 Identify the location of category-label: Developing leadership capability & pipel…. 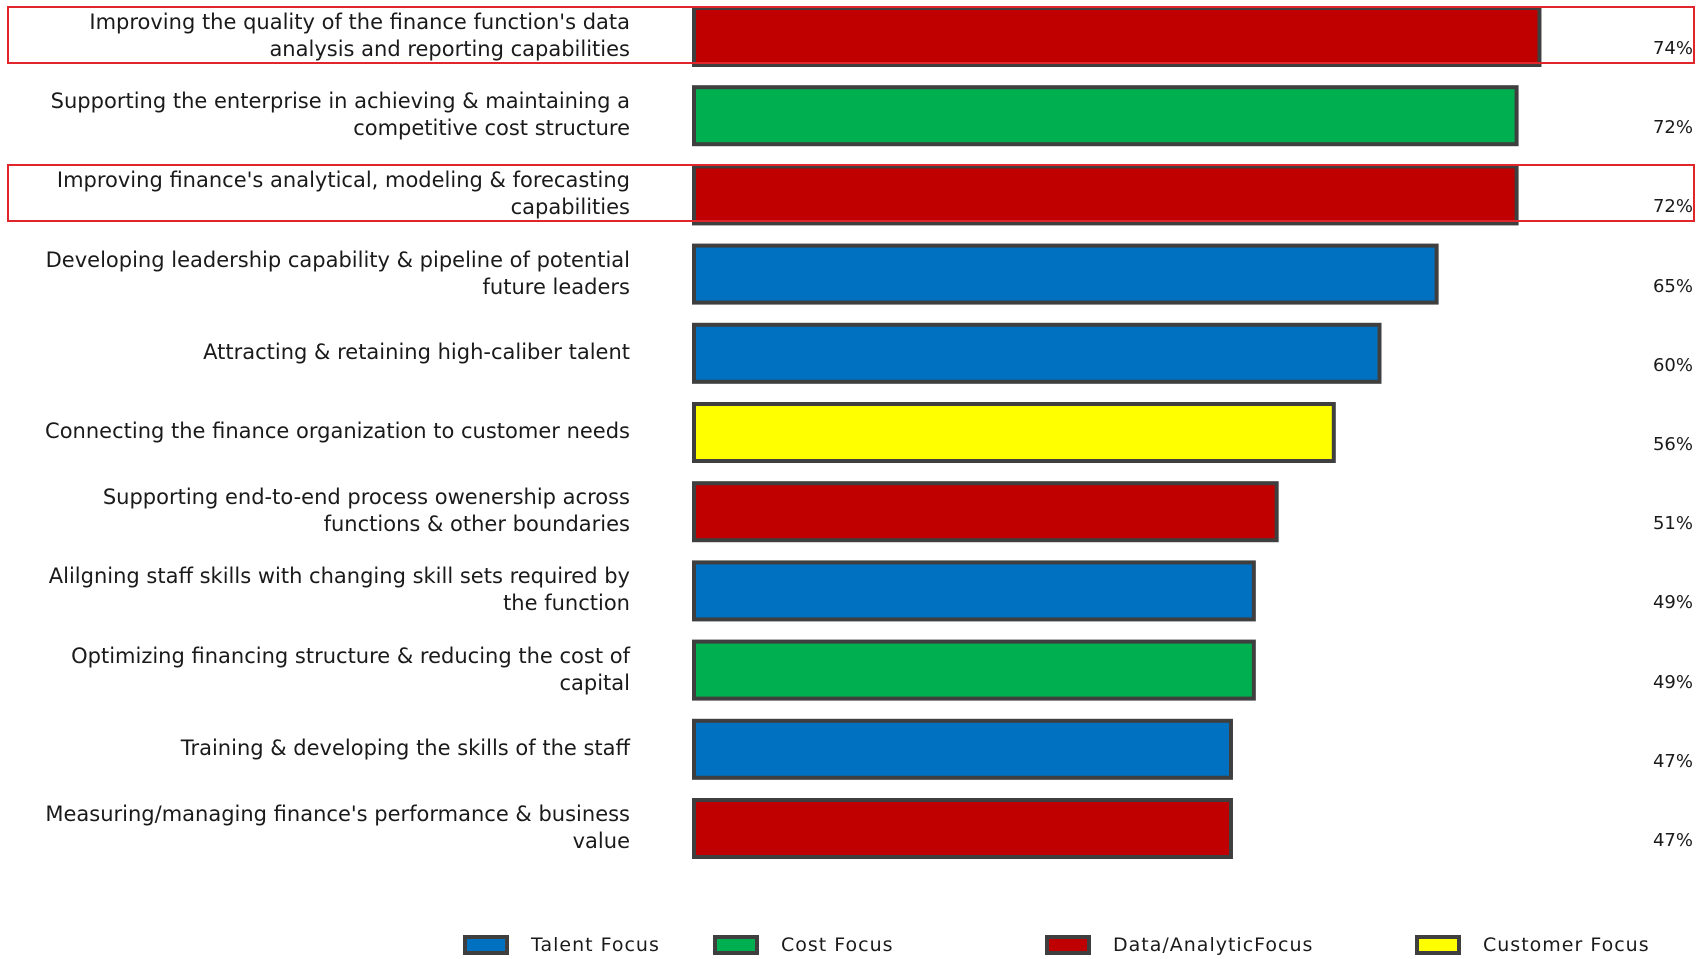
(337, 273).